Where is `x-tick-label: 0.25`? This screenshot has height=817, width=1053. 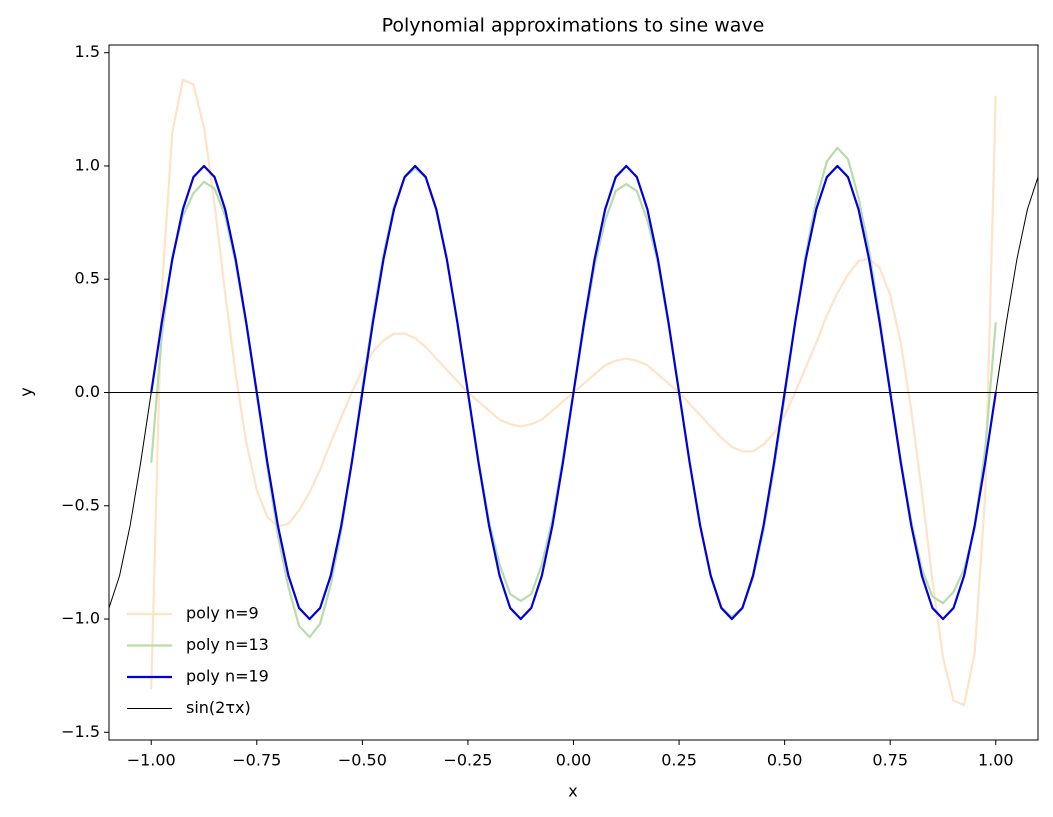
x-tick-label: 0.25 is located at coordinates (679, 760).